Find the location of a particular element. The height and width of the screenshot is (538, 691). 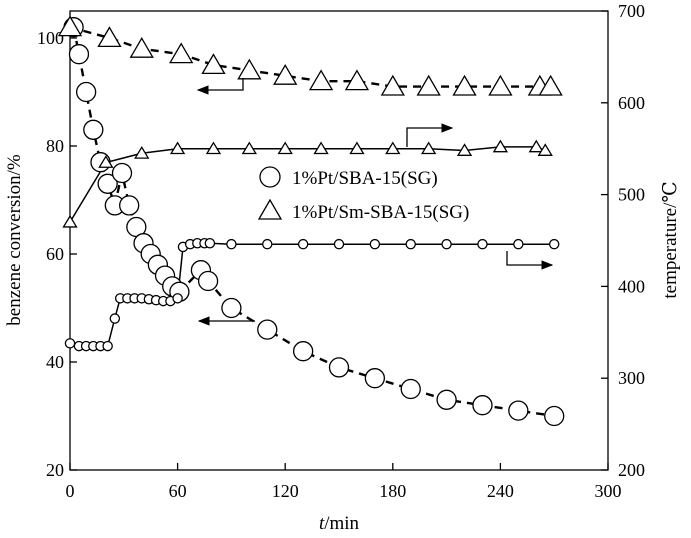

y-right-tick-label: 600 is located at coordinates (631, 103).